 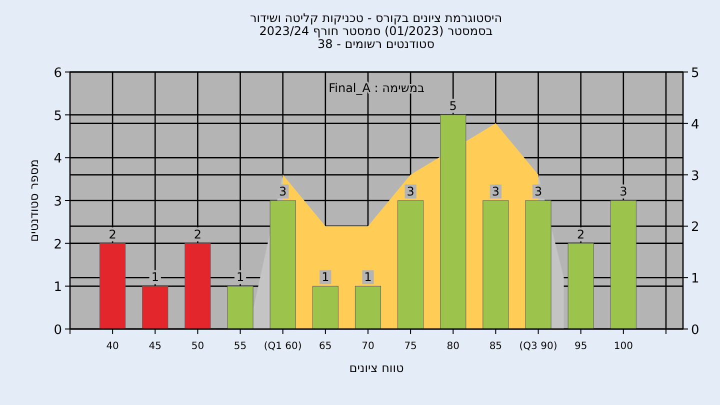 What do you see at coordinates (58, 116) in the screenshot?
I see `y-tick-label: 5` at bounding box center [58, 116].